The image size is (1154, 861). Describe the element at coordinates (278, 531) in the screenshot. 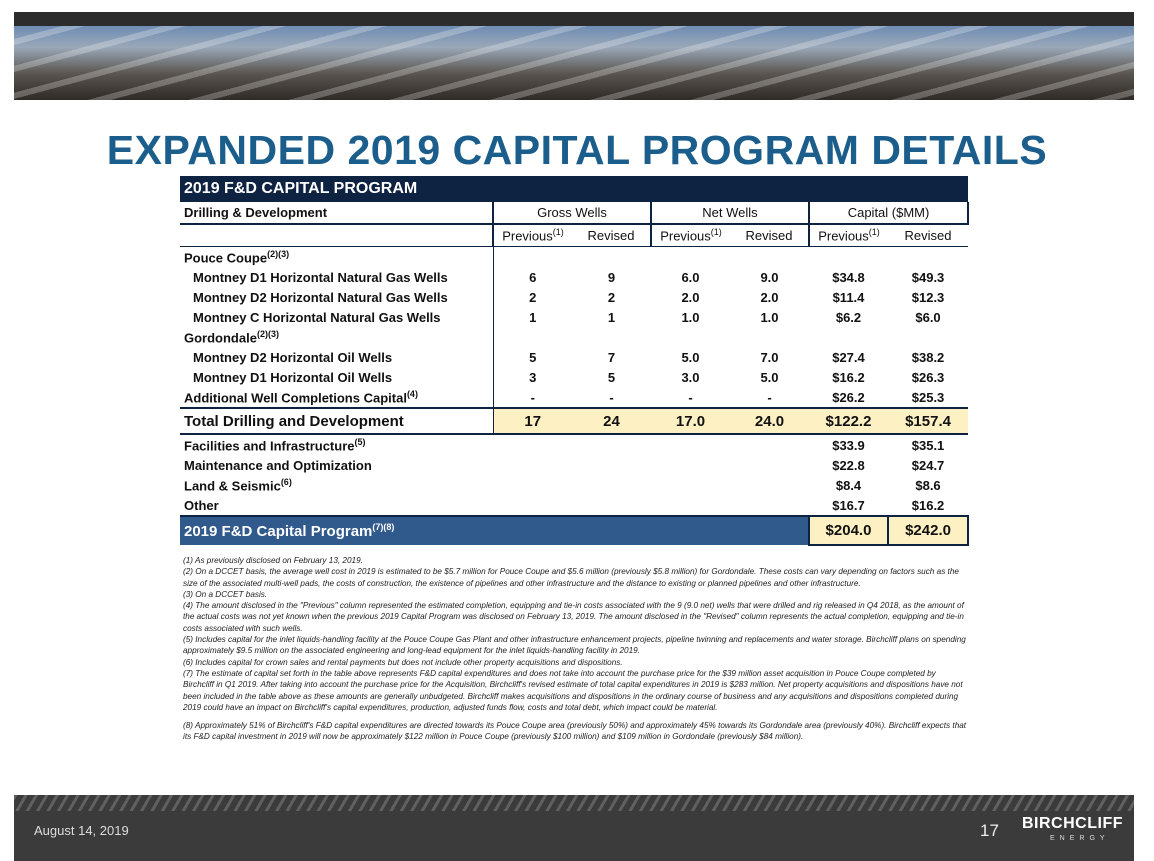

I see `label-text: 2019 F&D Capital Program` at that location.